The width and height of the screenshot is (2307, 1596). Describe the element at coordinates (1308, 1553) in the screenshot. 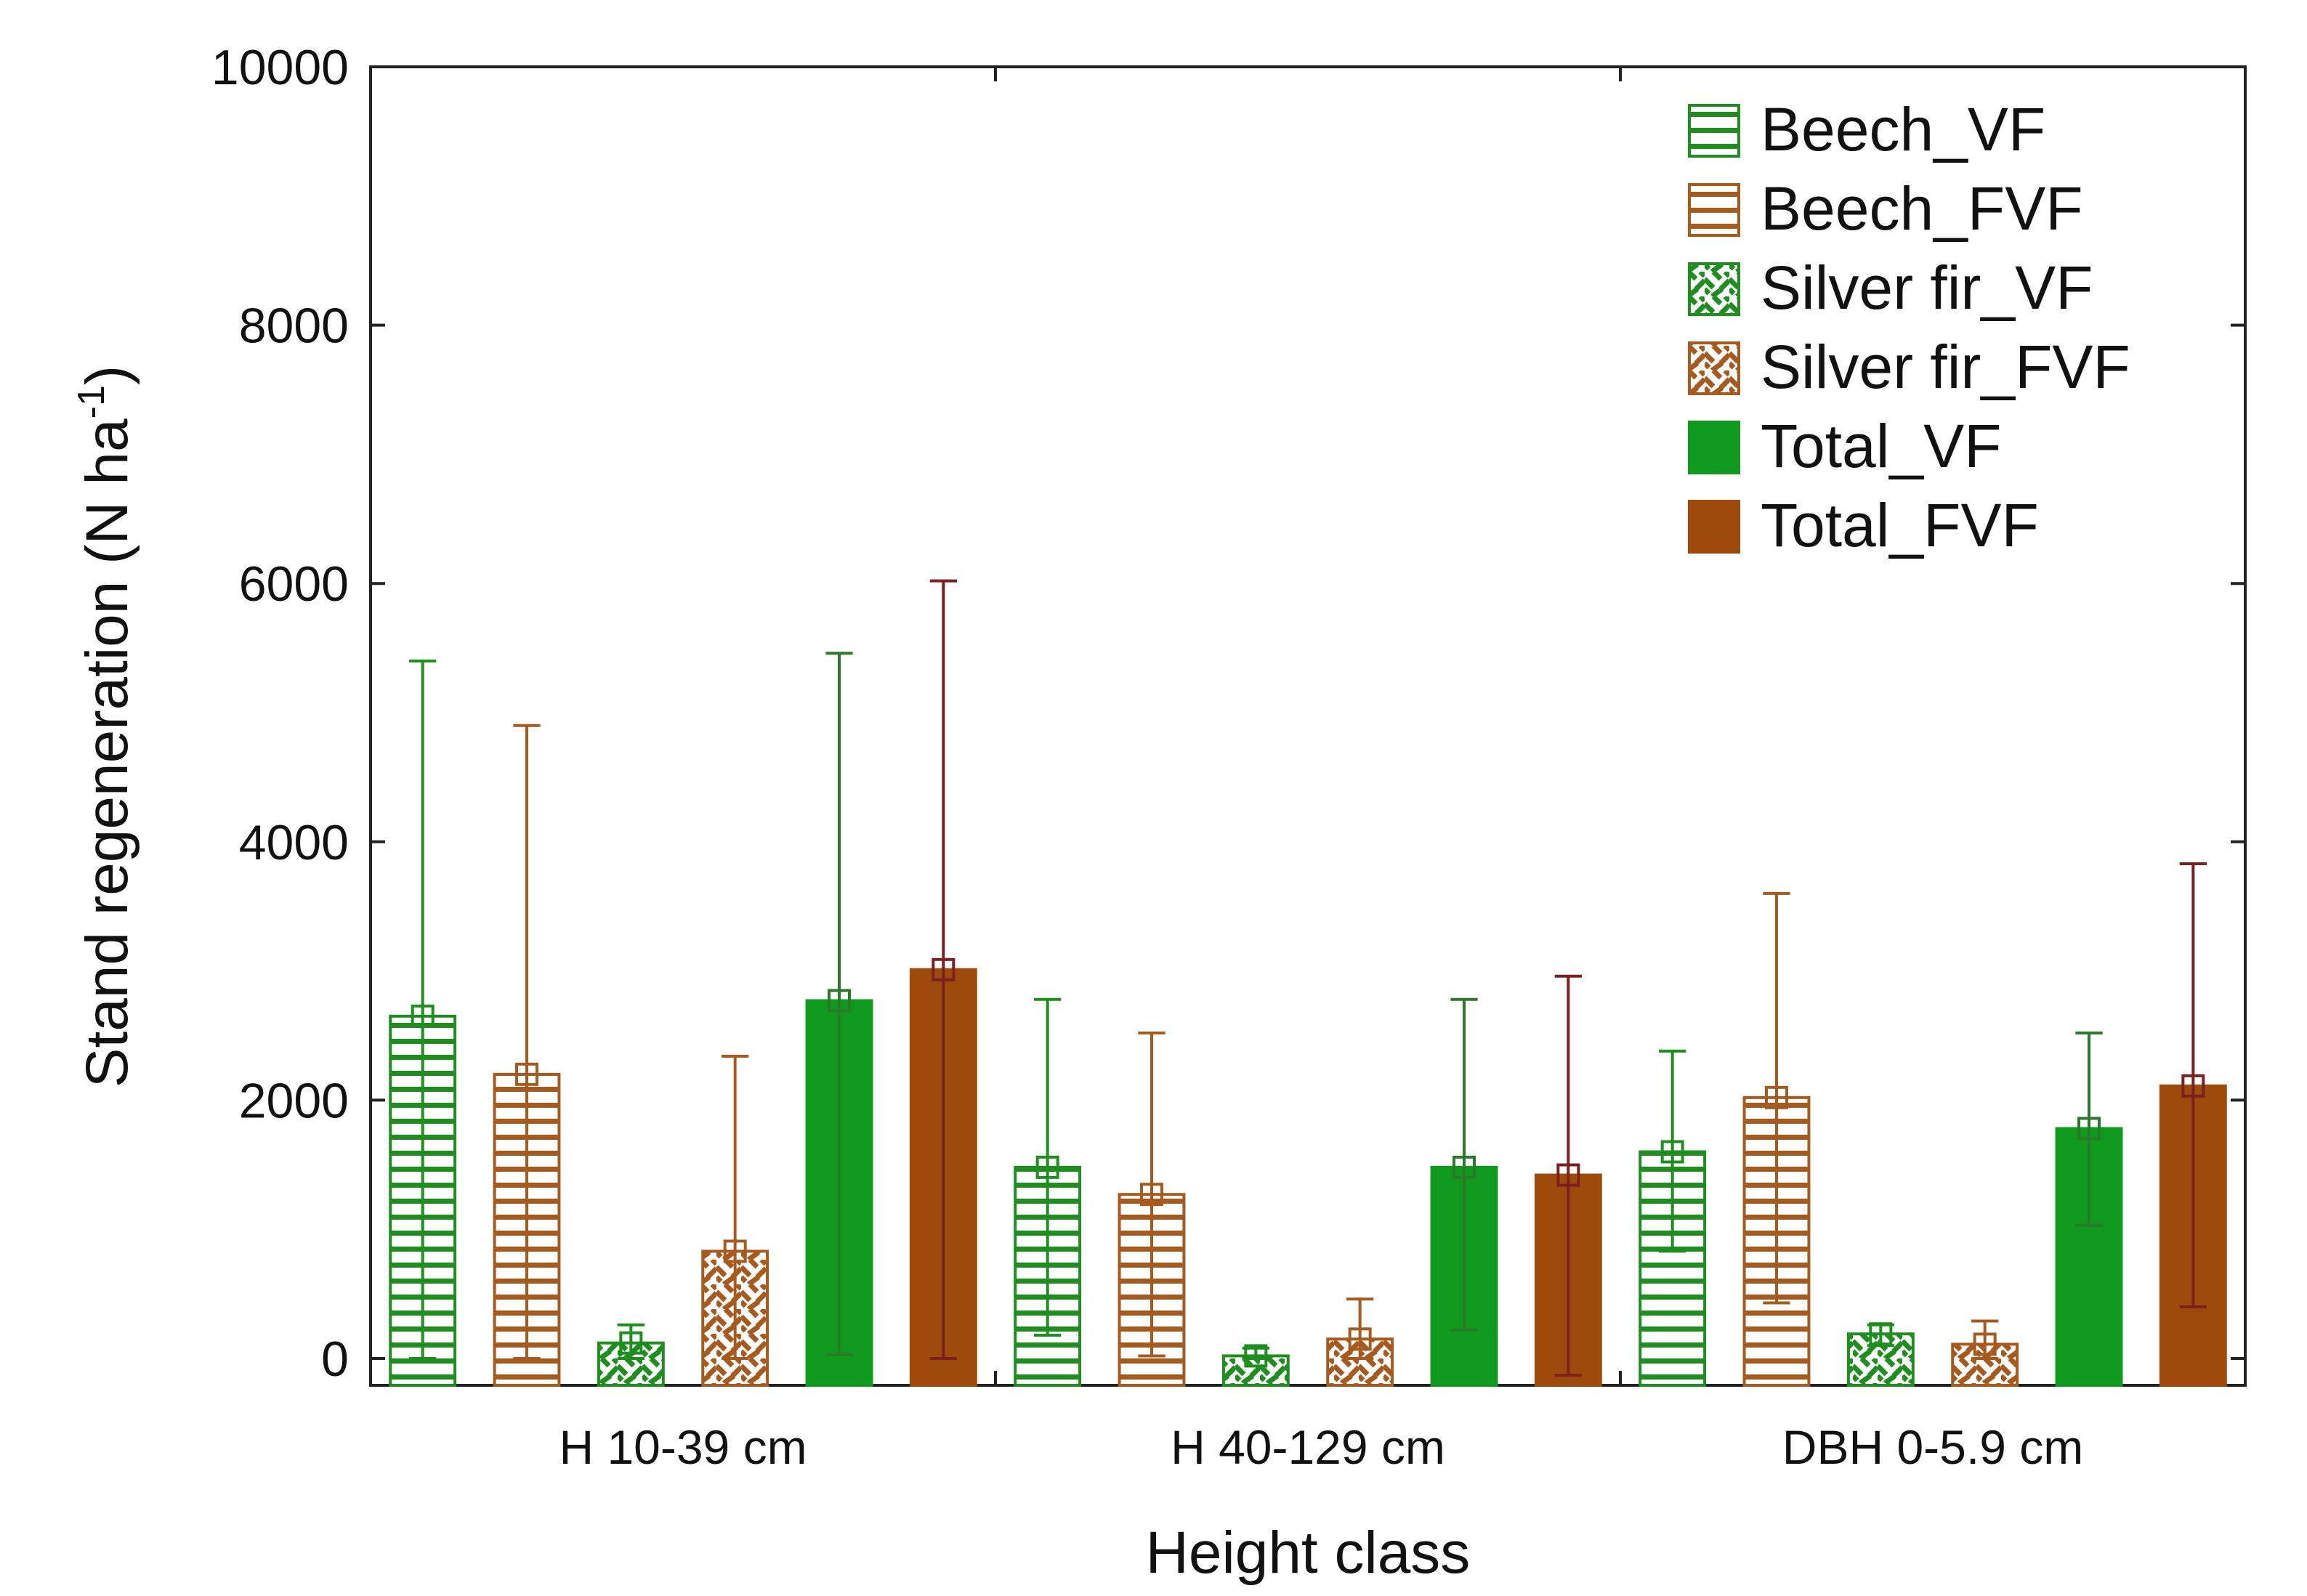

I see `x-axis-title: Height class` at that location.